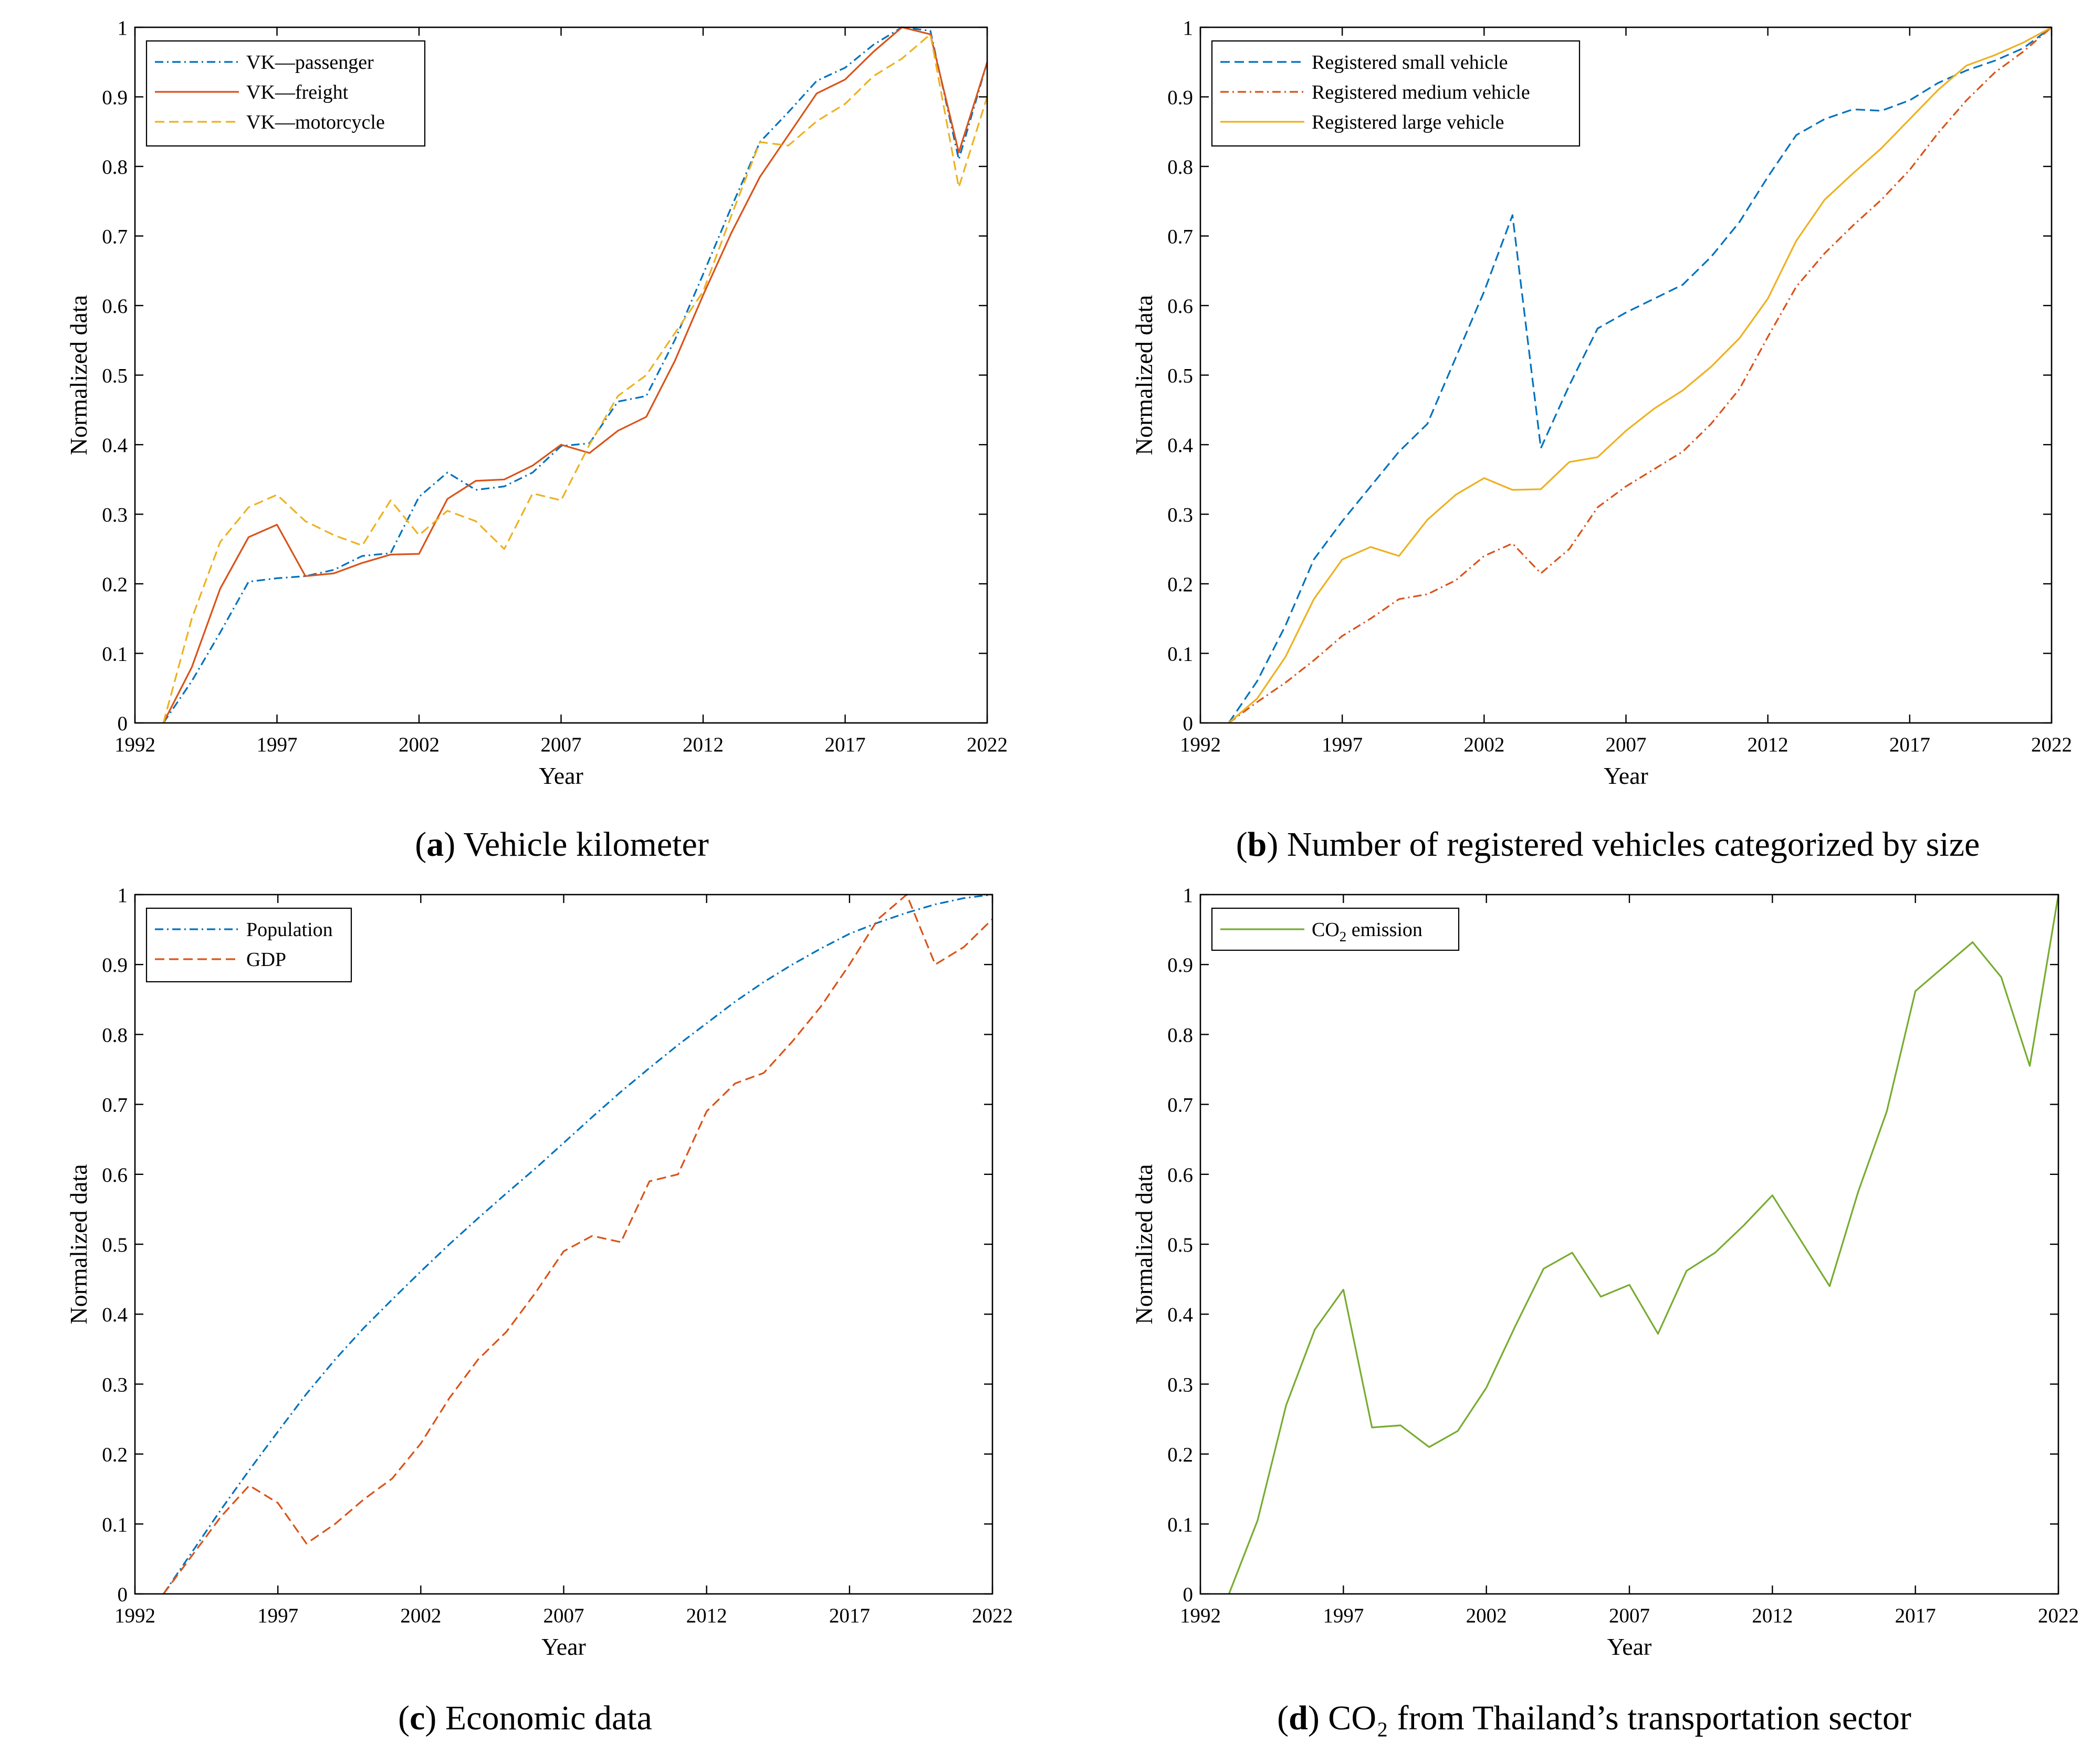  I want to click on panel-caption: (c) Economic data, so click(525, 1718).